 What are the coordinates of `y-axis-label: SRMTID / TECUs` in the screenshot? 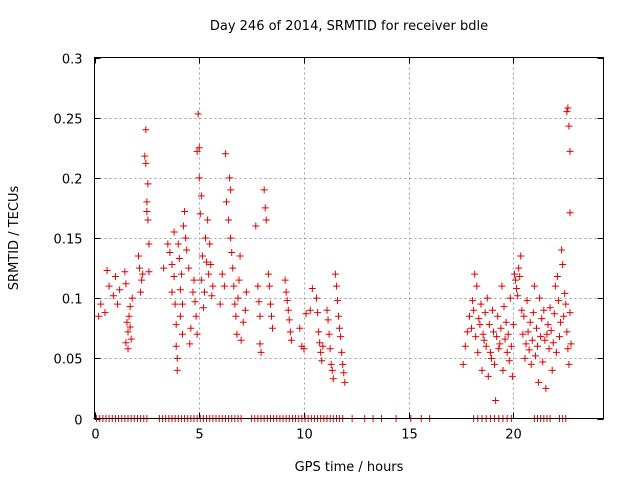 It's located at (14, 238).